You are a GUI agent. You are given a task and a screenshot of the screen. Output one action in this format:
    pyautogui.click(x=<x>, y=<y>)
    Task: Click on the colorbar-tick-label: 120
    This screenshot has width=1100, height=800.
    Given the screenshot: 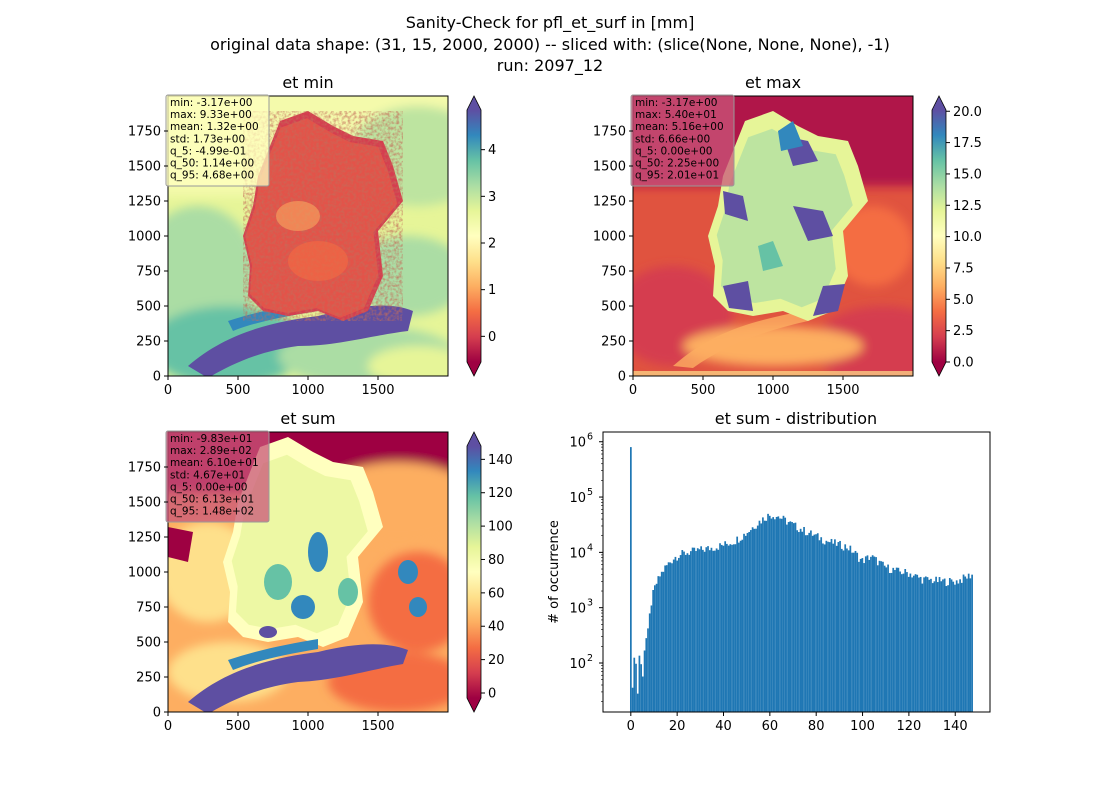 What is the action you would take?
    pyautogui.click(x=500, y=493)
    